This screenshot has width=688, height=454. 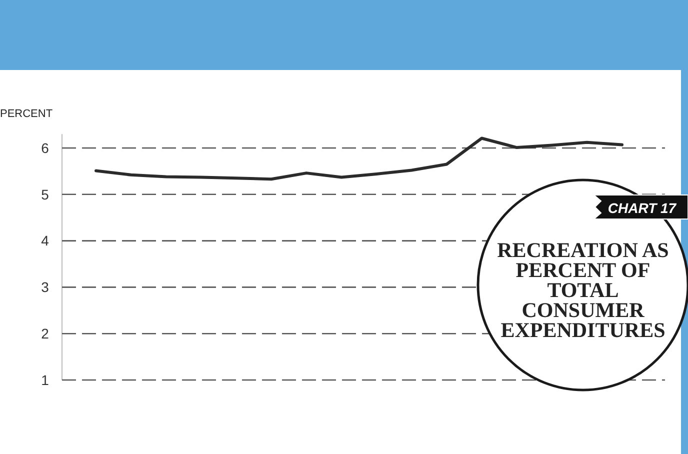 I want to click on text: RECREATION AS PERCENT OF TOTAL CONSUMER EXPENDITURES, so click(x=583, y=290).